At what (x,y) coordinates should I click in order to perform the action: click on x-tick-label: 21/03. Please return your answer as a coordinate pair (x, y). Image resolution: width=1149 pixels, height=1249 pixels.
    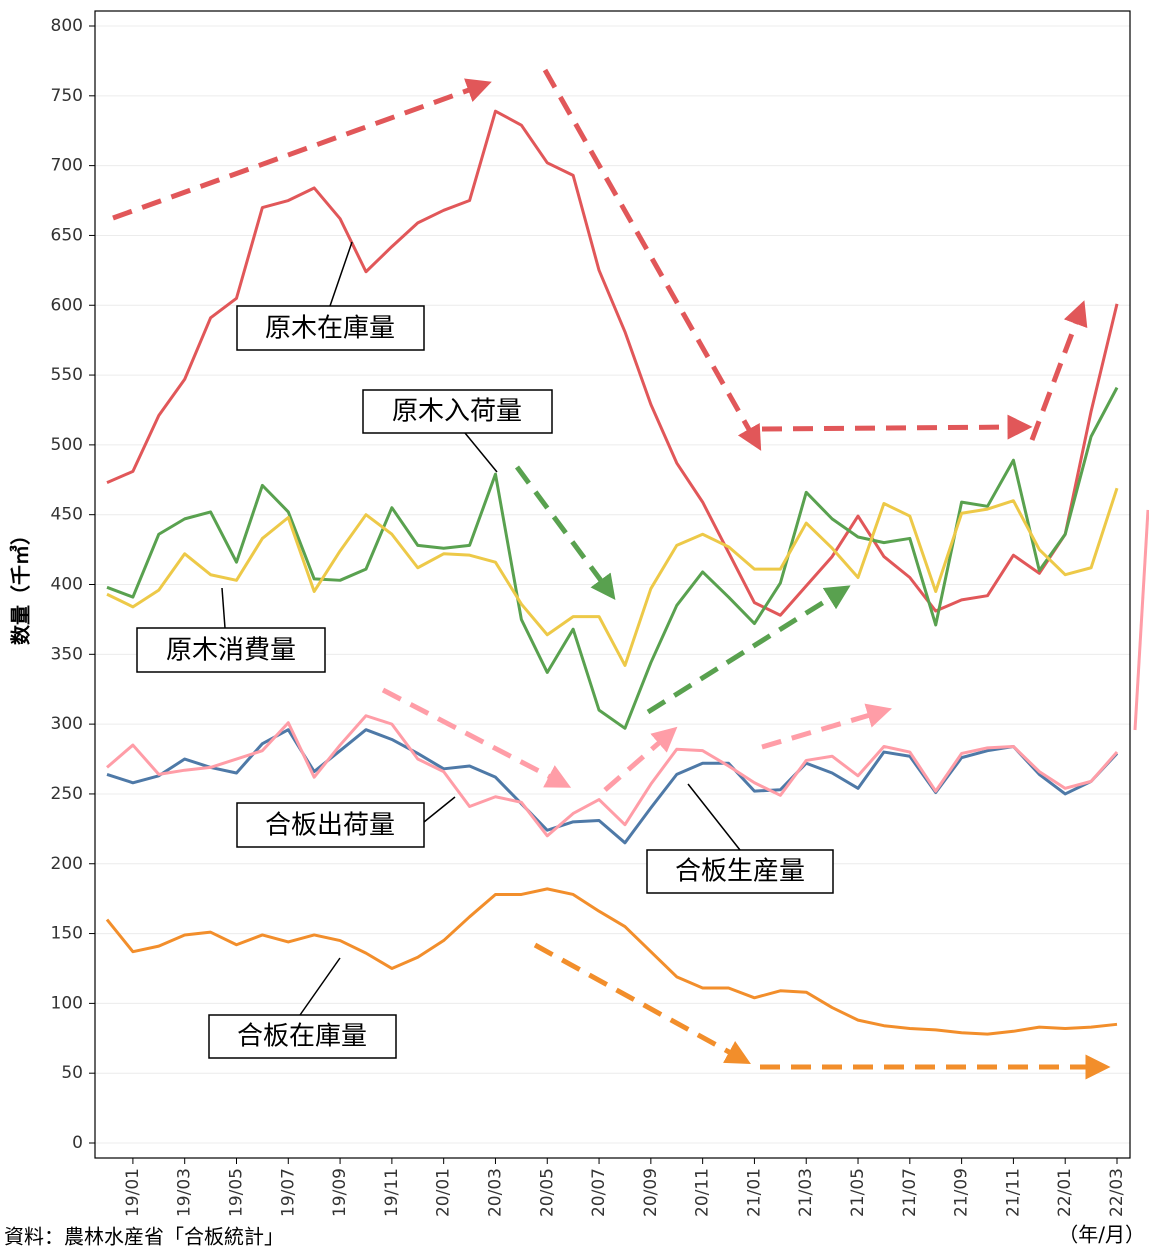
    Looking at the image, I should click on (806, 1192).